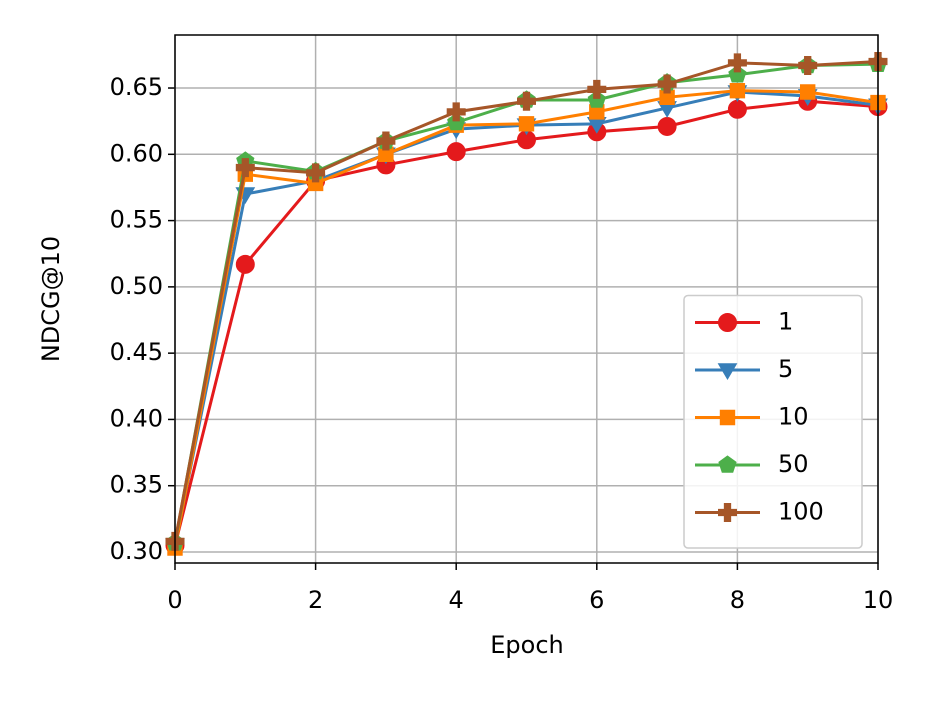  Describe the element at coordinates (136, 485) in the screenshot. I see `y-tick-label: 0.35` at that location.